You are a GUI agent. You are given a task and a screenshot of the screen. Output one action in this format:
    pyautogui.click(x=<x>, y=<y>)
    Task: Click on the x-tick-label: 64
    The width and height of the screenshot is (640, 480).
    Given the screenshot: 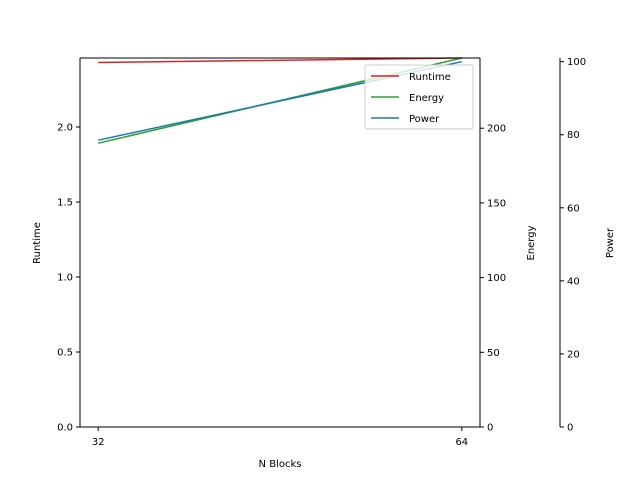 What is the action you would take?
    pyautogui.click(x=461, y=442)
    